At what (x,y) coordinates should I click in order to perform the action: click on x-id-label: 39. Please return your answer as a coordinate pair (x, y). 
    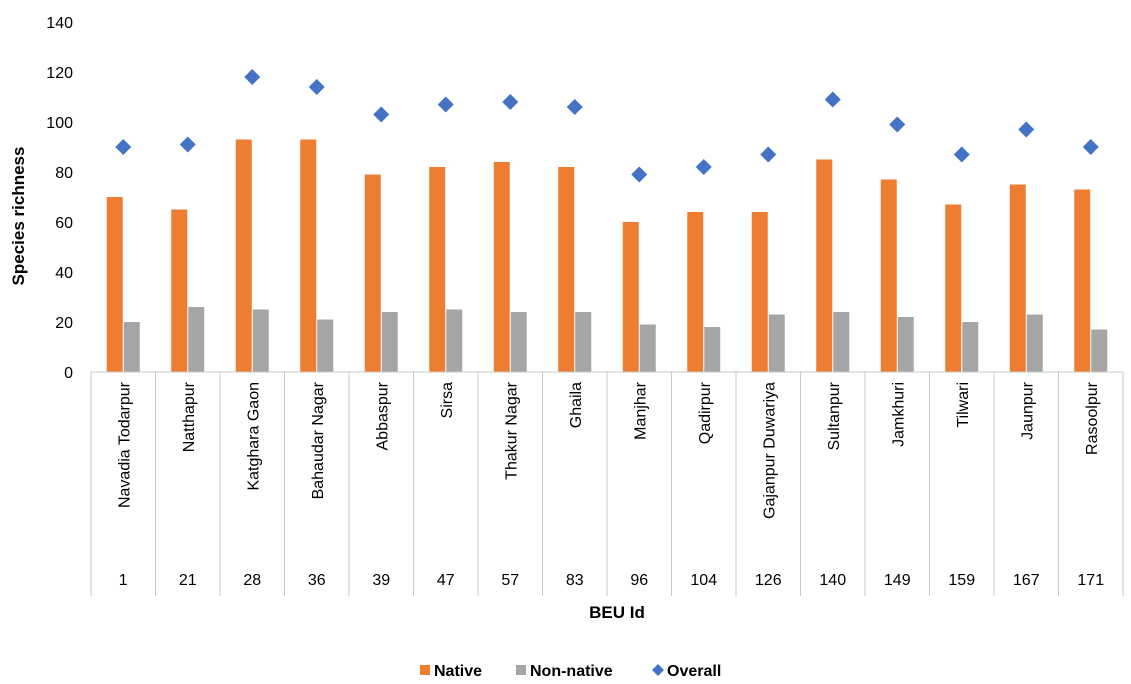
    Looking at the image, I should click on (381, 580).